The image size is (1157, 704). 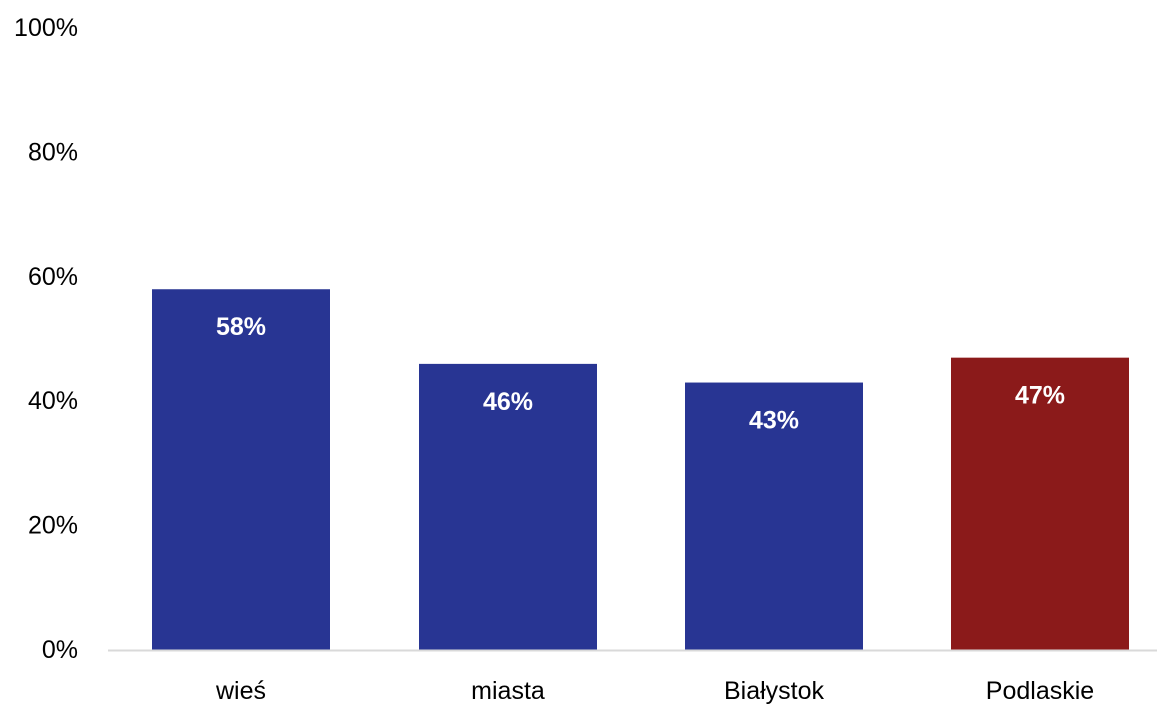 What do you see at coordinates (53, 277) in the screenshot?
I see `y-tick-label: 60%` at bounding box center [53, 277].